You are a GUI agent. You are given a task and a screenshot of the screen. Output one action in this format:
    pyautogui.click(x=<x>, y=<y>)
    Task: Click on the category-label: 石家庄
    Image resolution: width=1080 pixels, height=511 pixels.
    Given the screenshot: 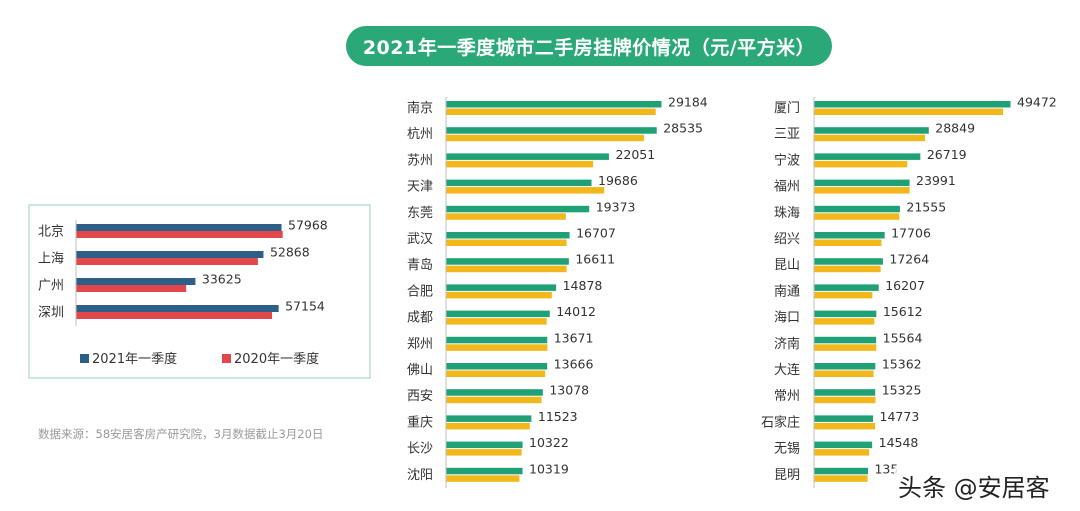 What is the action you would take?
    pyautogui.click(x=780, y=422)
    